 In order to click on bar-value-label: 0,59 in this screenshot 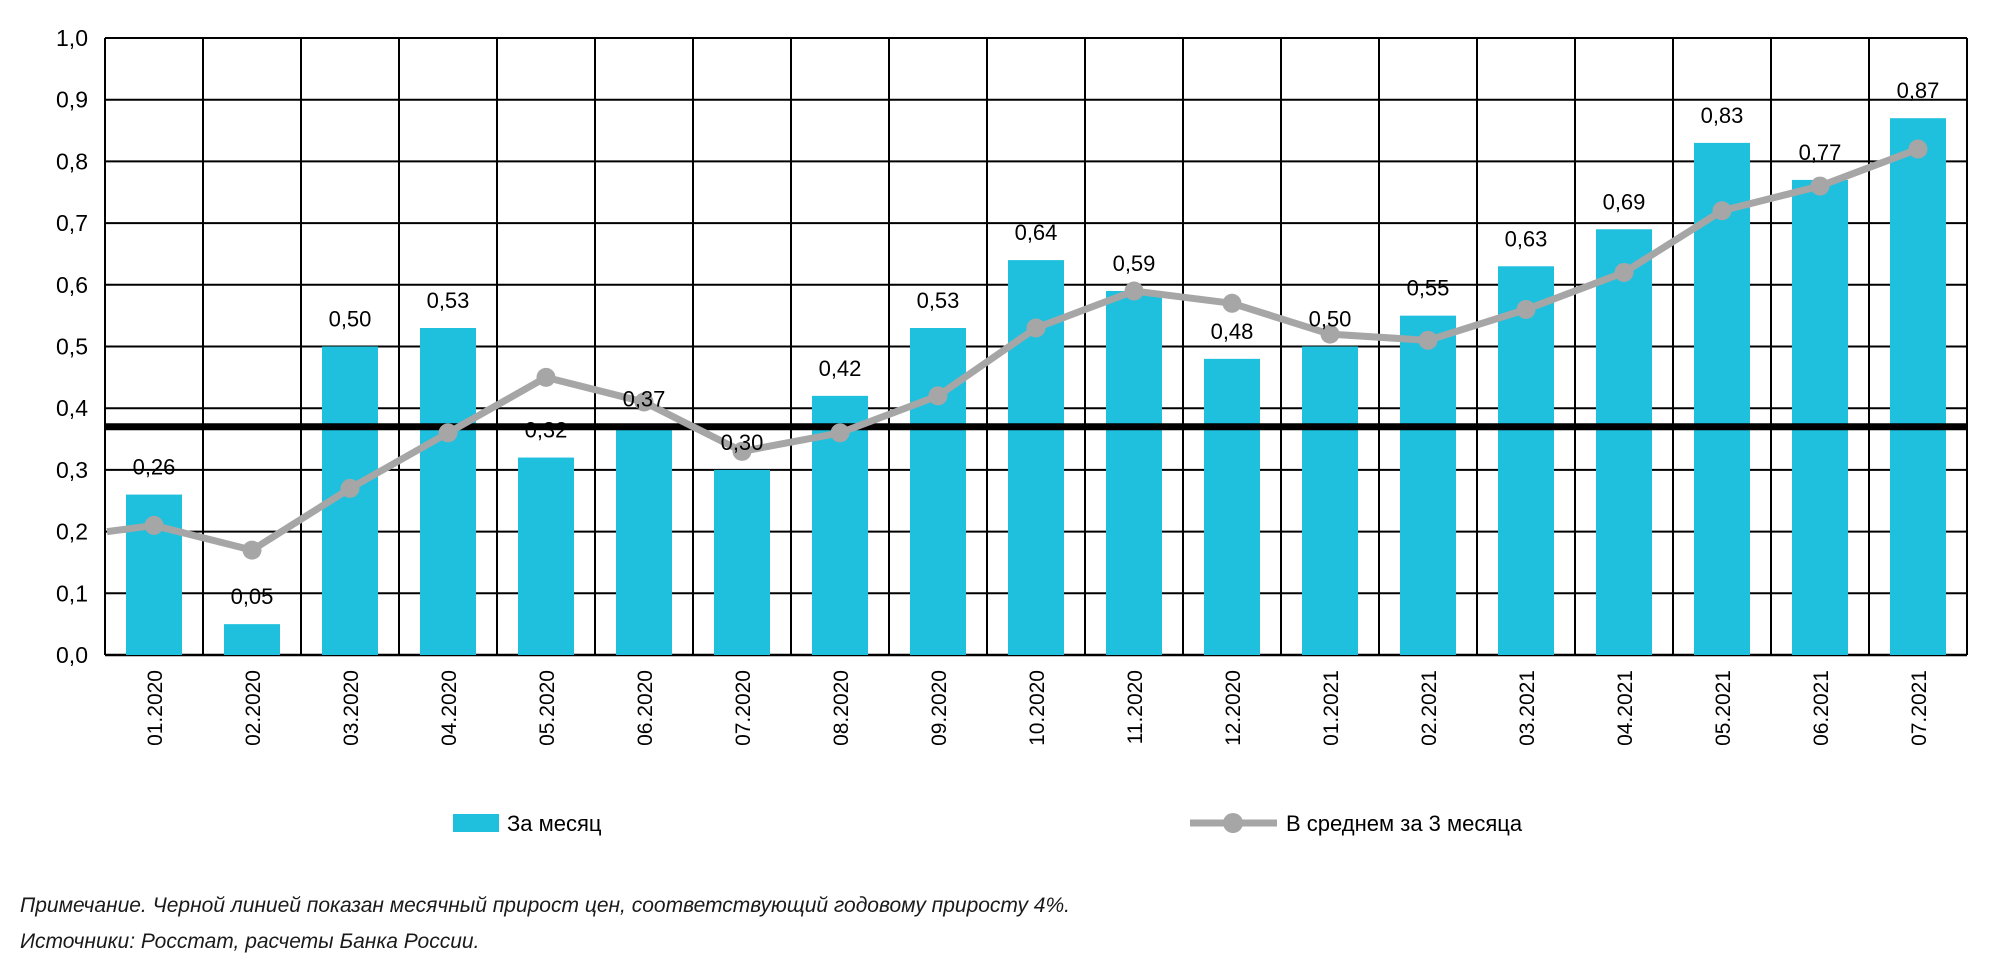, I will do `click(1134, 263)`.